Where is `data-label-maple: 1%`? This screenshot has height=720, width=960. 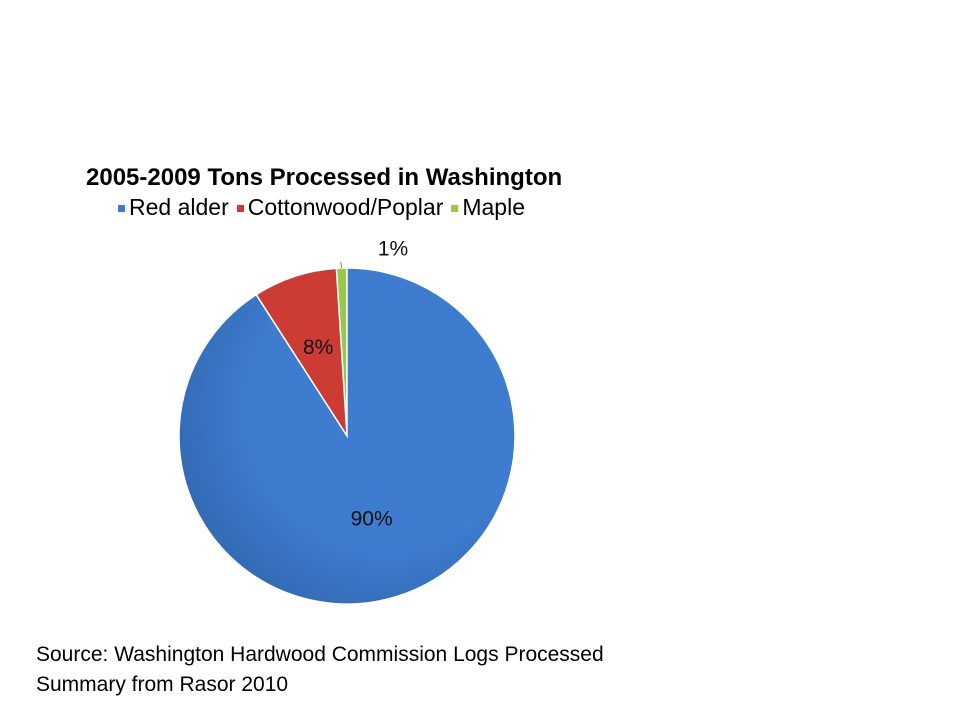
data-label-maple: 1% is located at coordinates (393, 249).